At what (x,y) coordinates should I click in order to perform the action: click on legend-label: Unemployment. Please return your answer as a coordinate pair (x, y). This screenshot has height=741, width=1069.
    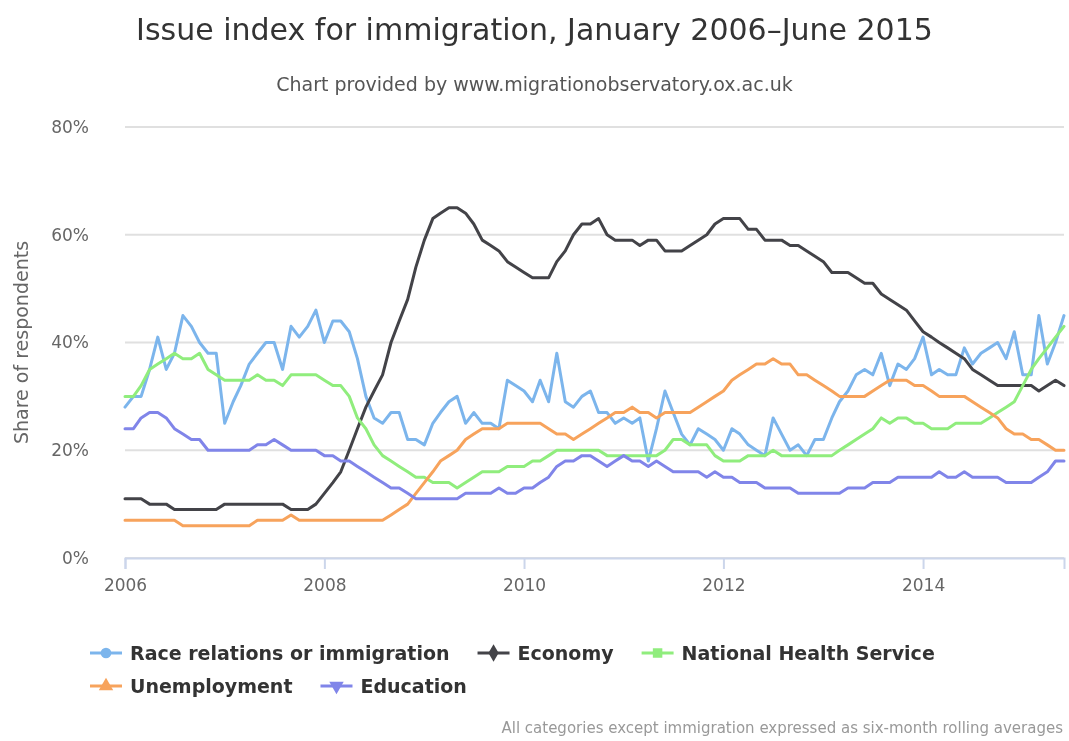
    Looking at the image, I should click on (211, 686).